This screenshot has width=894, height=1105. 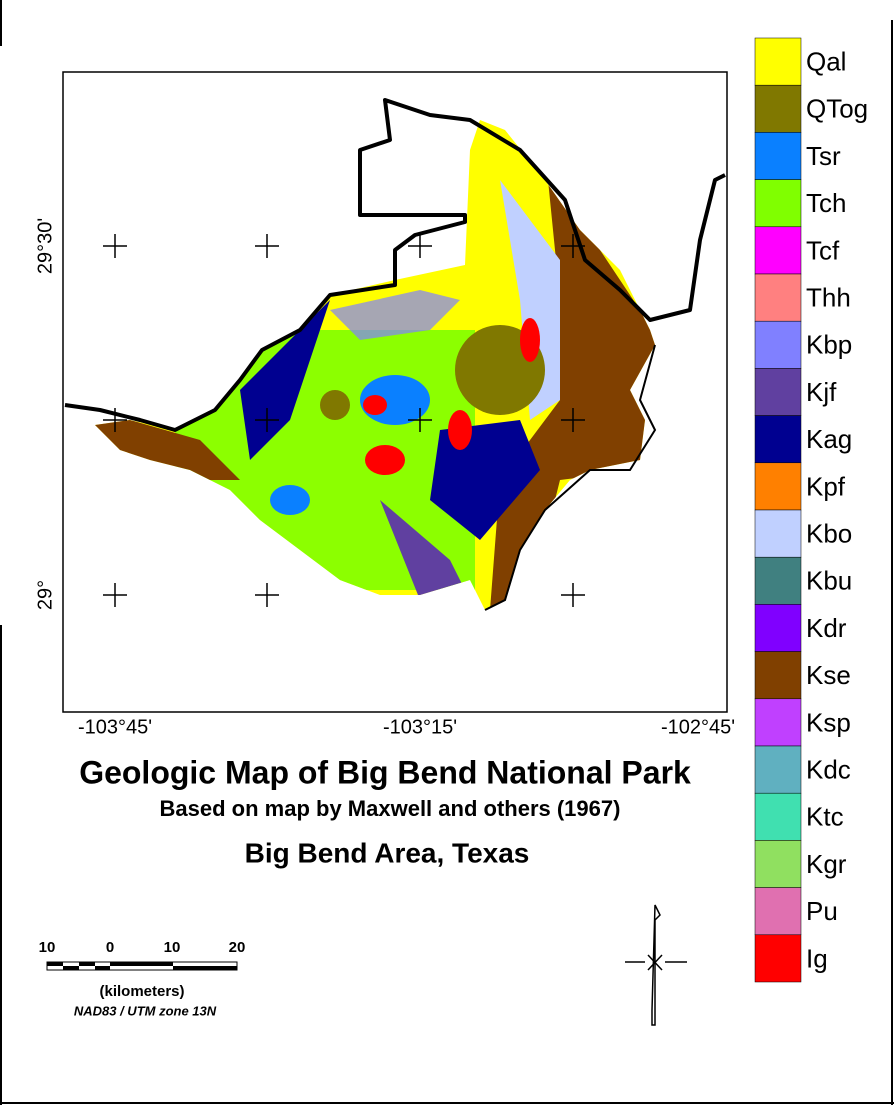 I want to click on map-area: Big Bend Area, Texas, so click(x=387, y=852).